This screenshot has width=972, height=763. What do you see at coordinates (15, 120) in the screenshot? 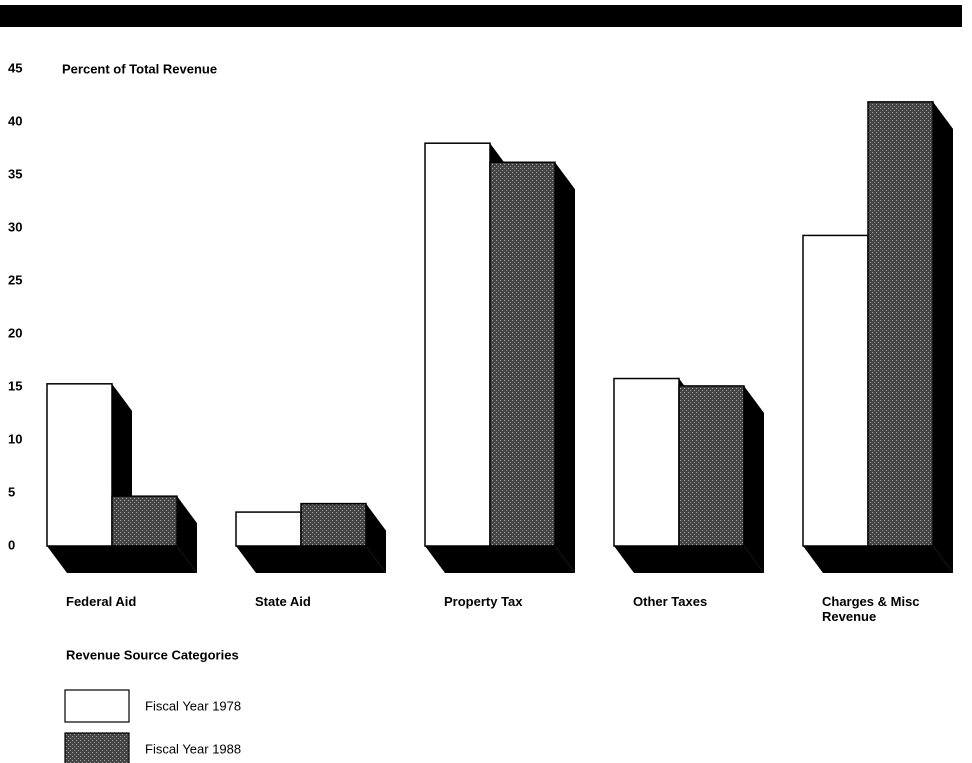
I see `y-tick-label: 40` at bounding box center [15, 120].